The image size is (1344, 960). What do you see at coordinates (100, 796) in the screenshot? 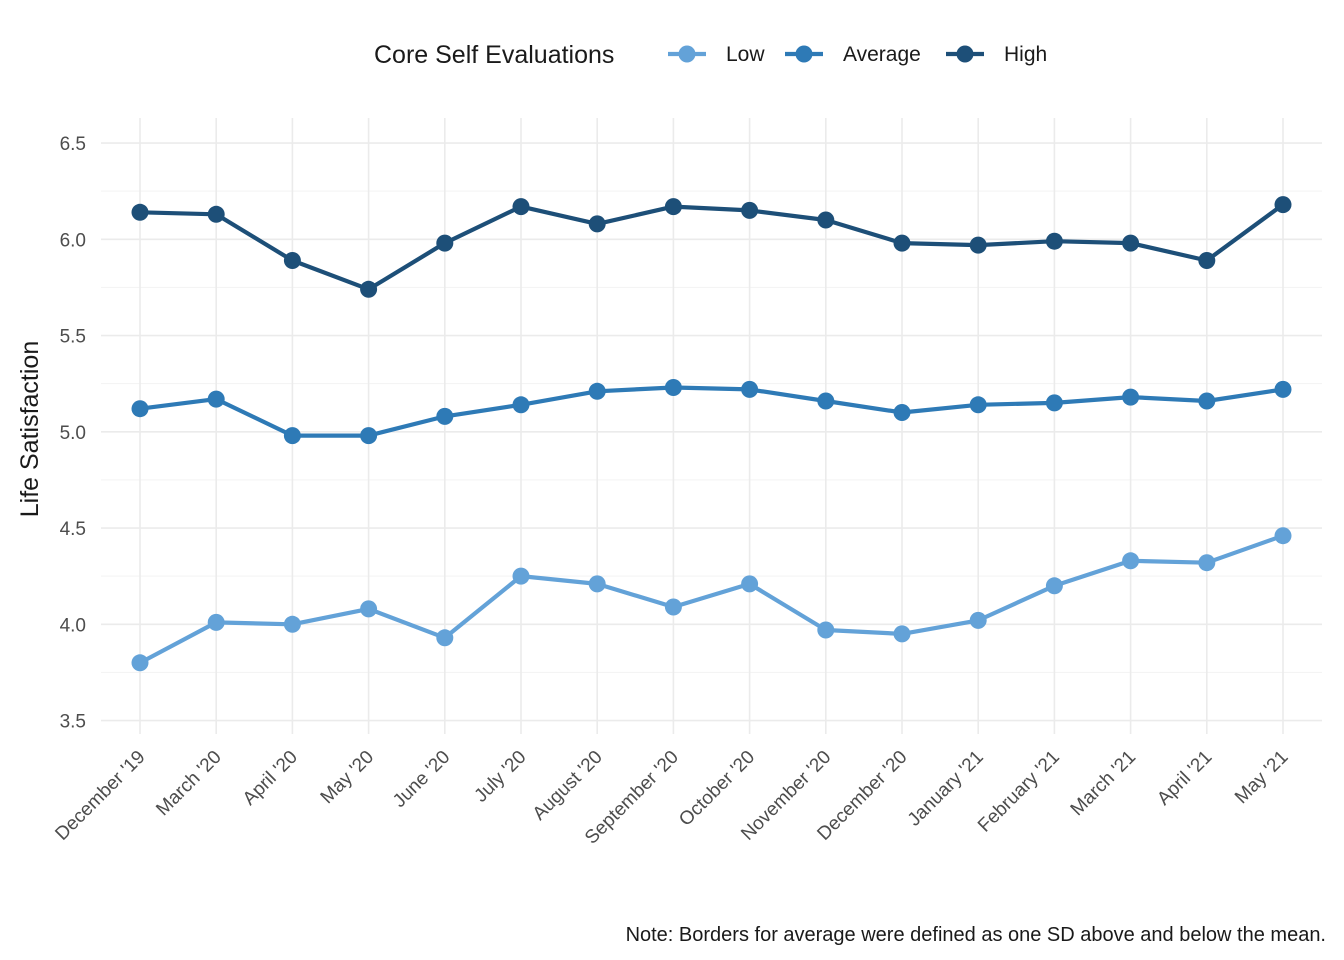
I see `x-tick-label: December '19` at bounding box center [100, 796].